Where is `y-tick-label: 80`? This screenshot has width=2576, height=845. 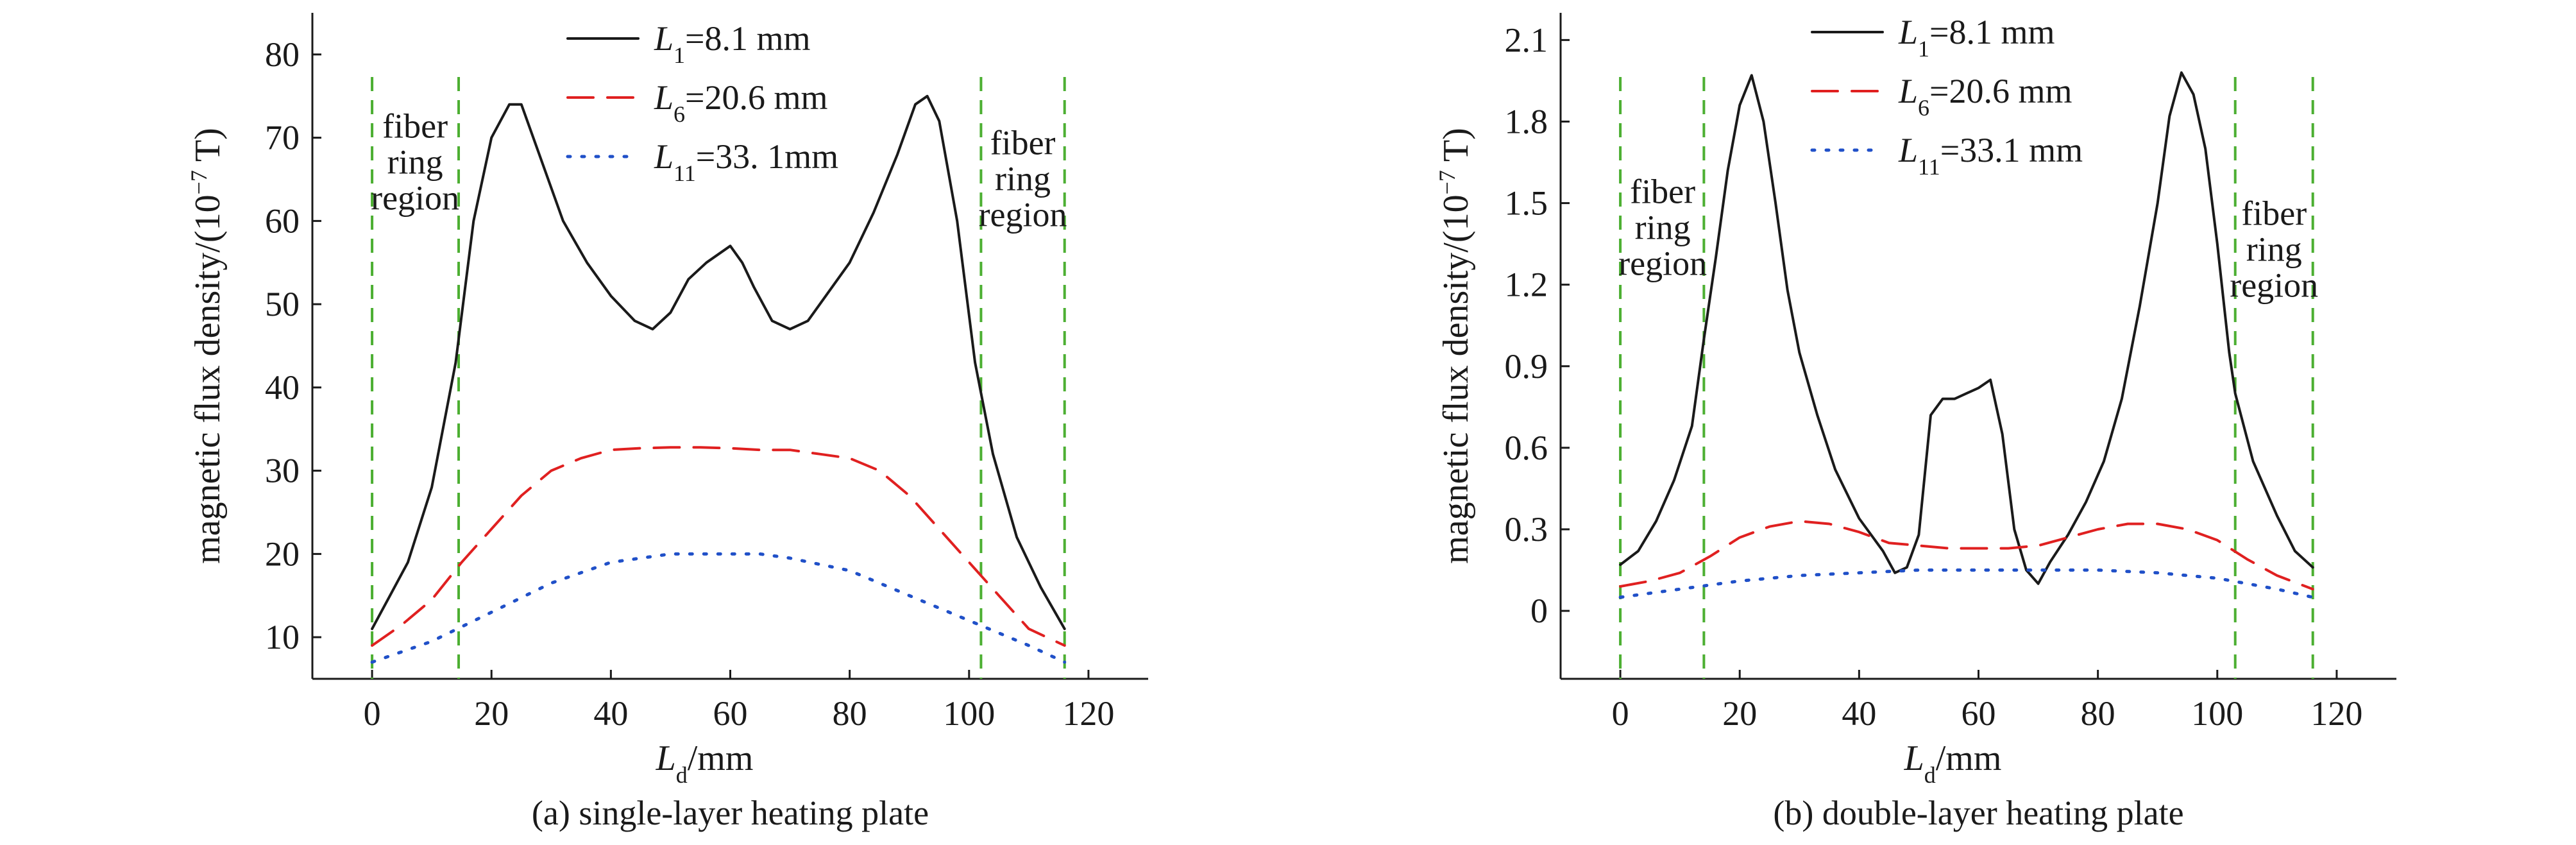
y-tick-label: 80 is located at coordinates (282, 54).